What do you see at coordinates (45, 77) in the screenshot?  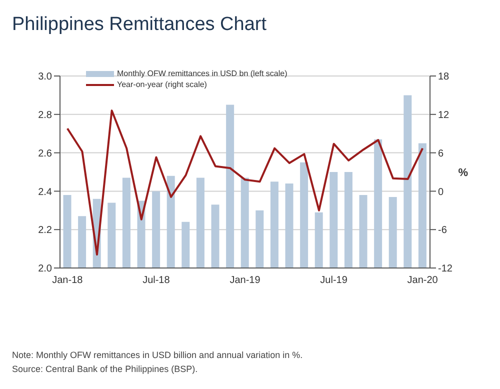 I see `y-tick-label: 3.0` at bounding box center [45, 77].